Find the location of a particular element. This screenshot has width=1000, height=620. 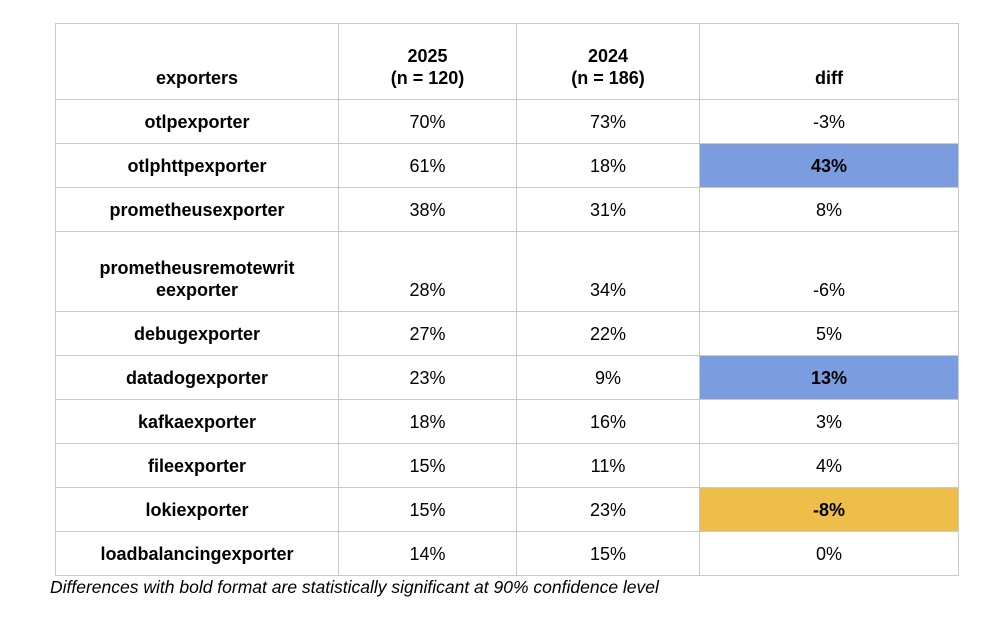

value-2025-cell: 23% is located at coordinates (427, 377).